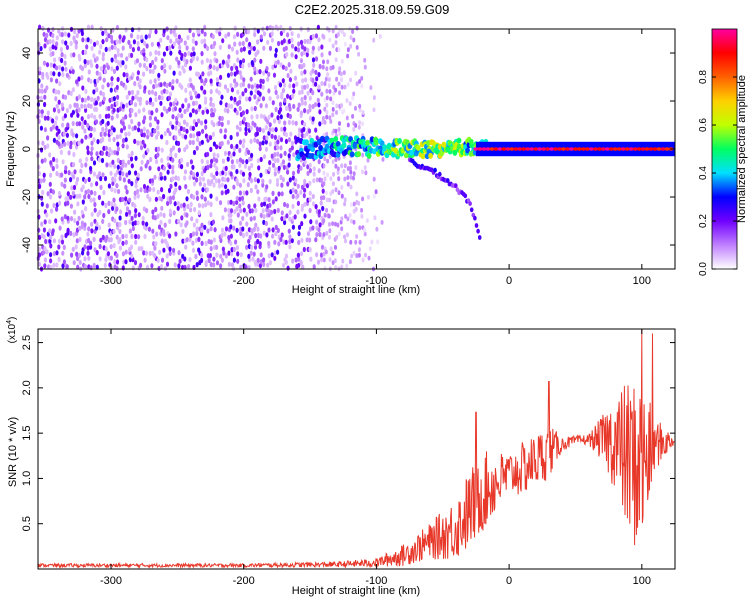 The height and width of the screenshot is (600, 750). Describe the element at coordinates (27, 245) in the screenshot. I see `y-tick-label: -40` at that location.